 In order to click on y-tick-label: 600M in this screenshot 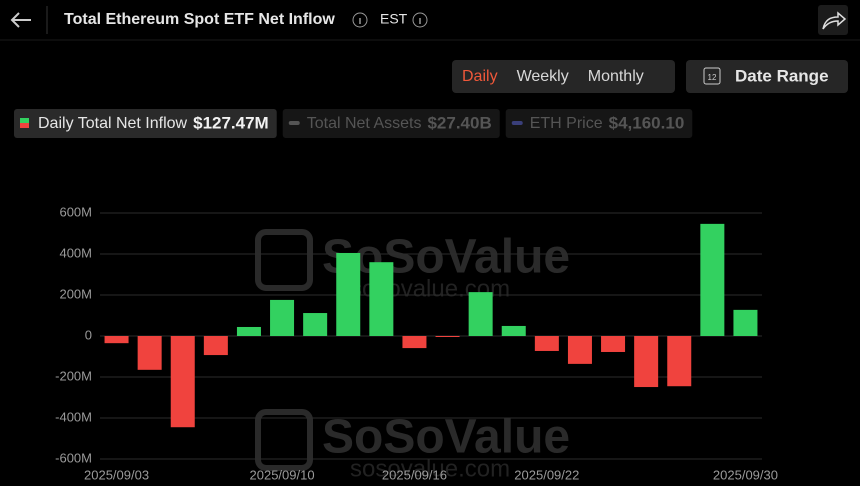, I will do `click(75, 211)`.